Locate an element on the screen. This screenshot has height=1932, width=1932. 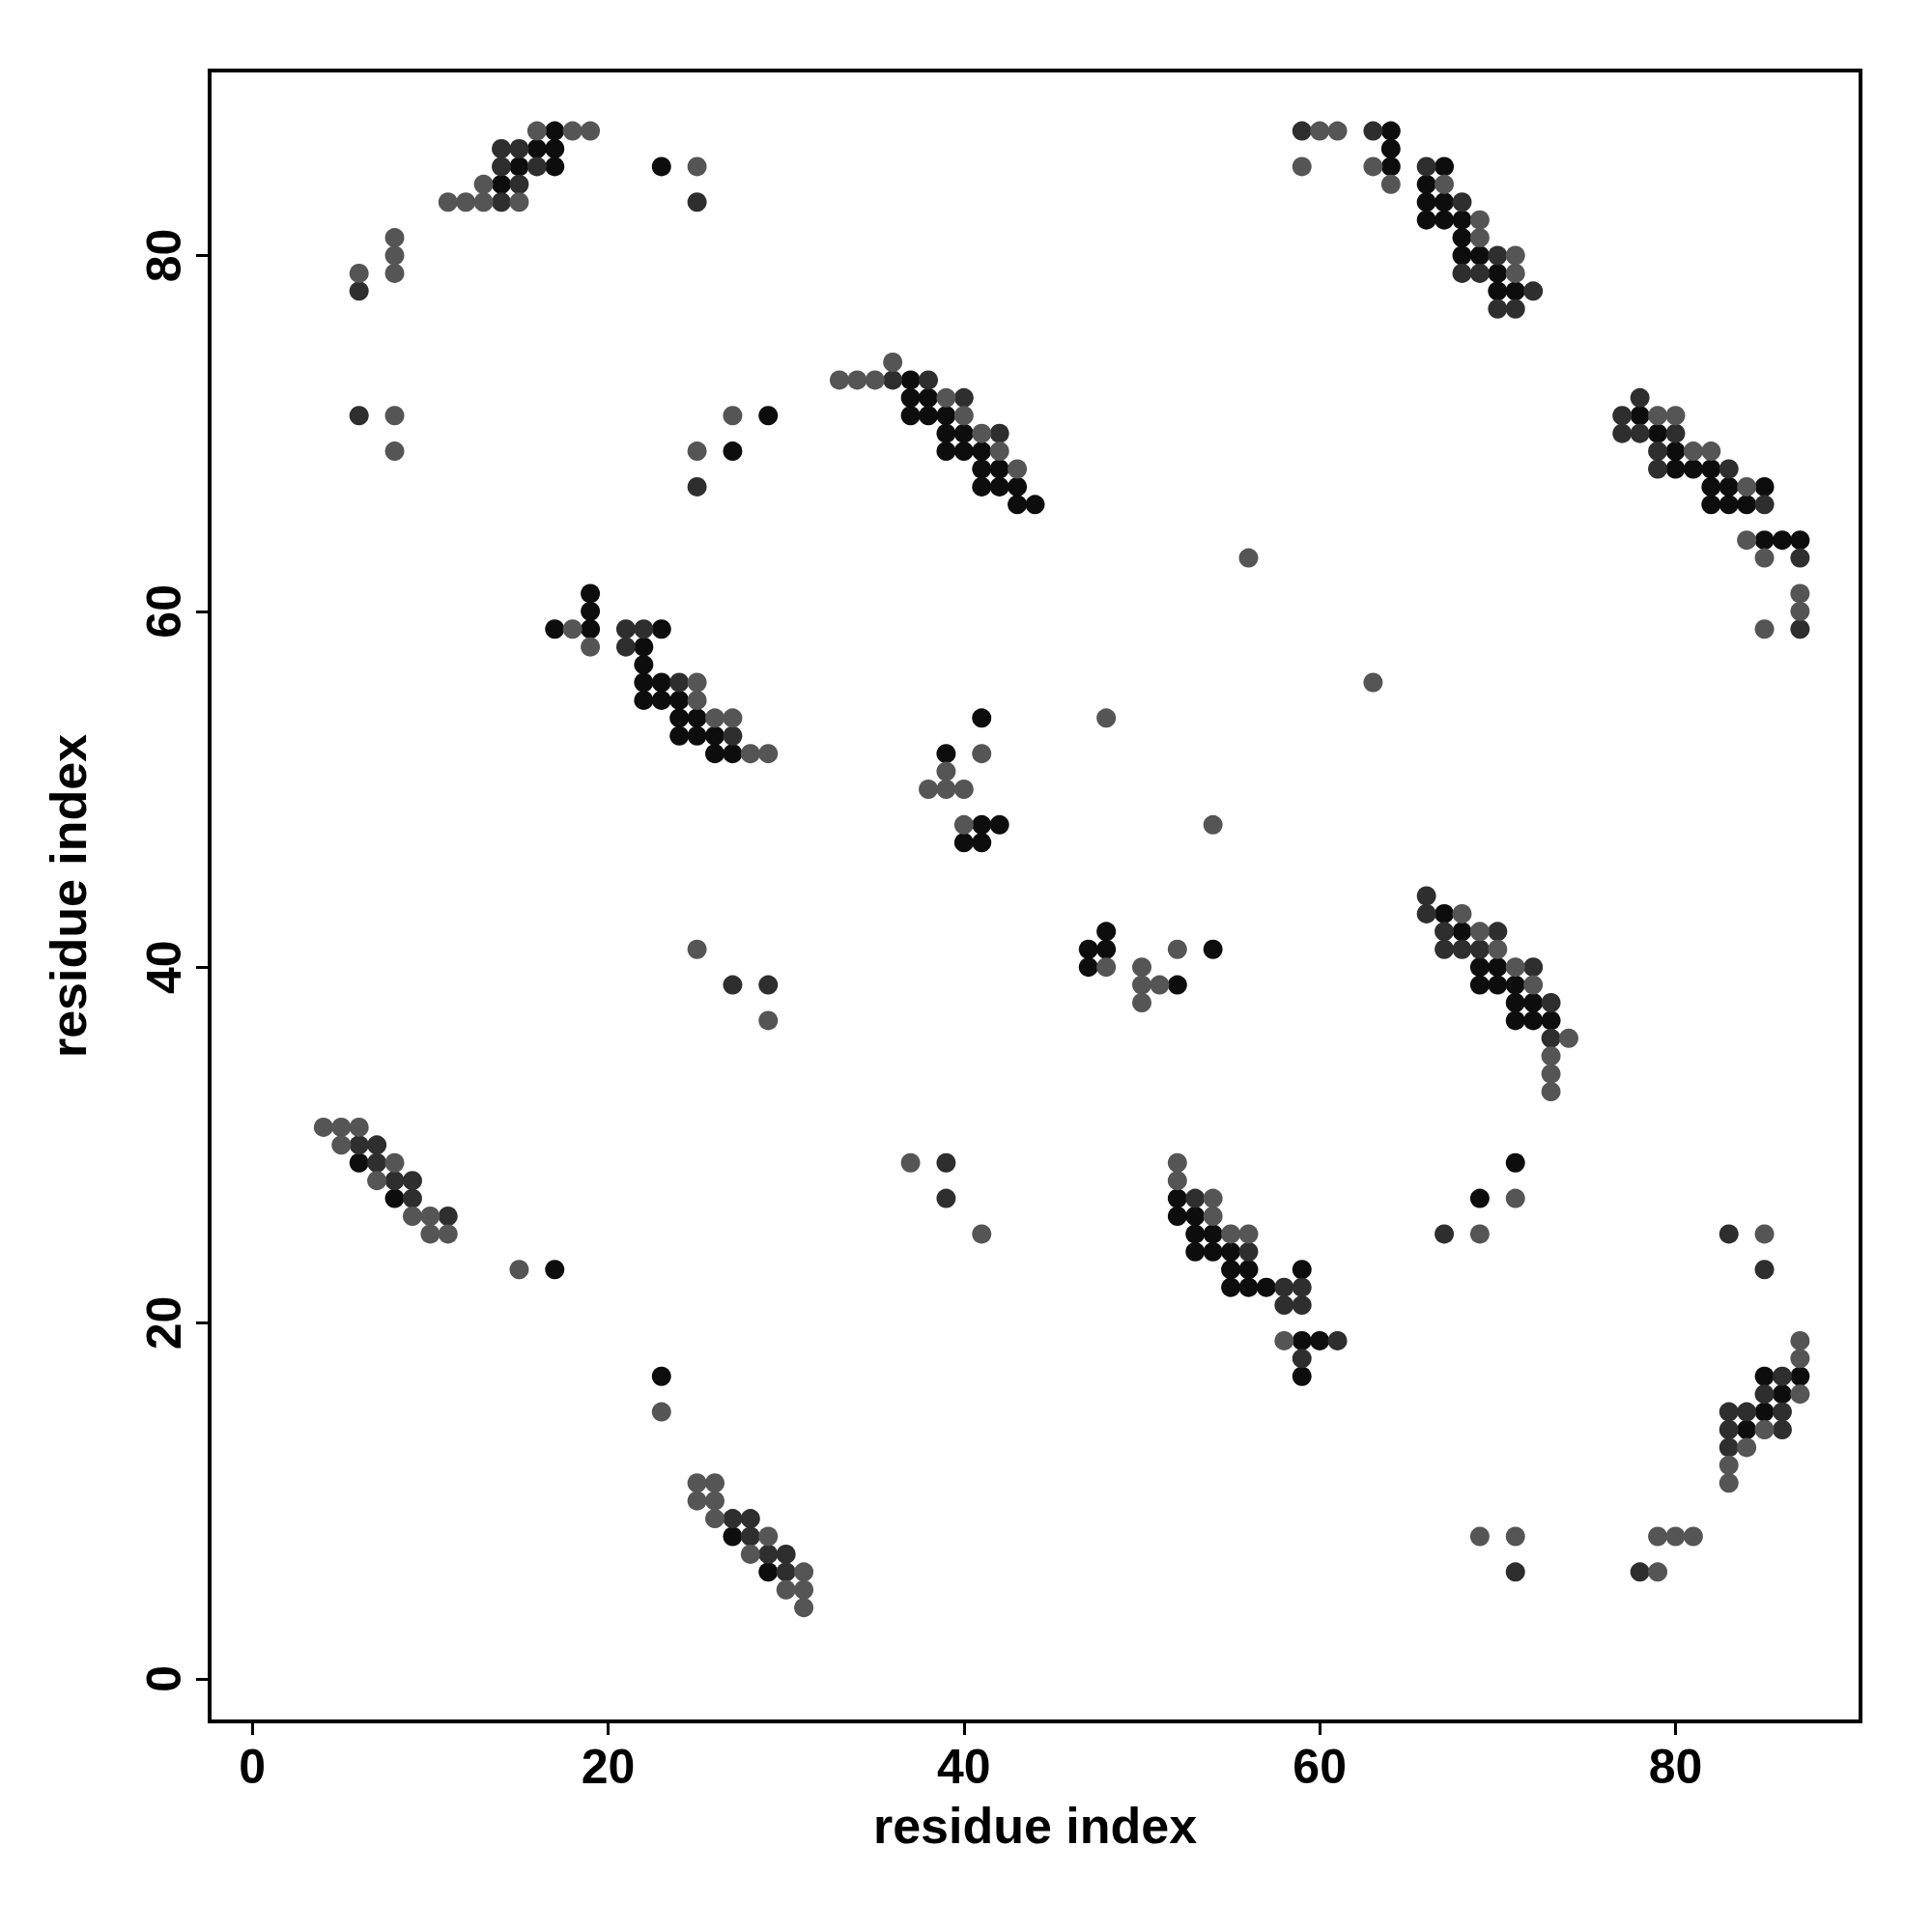
x-tick-label: 60 is located at coordinates (1320, 1767).